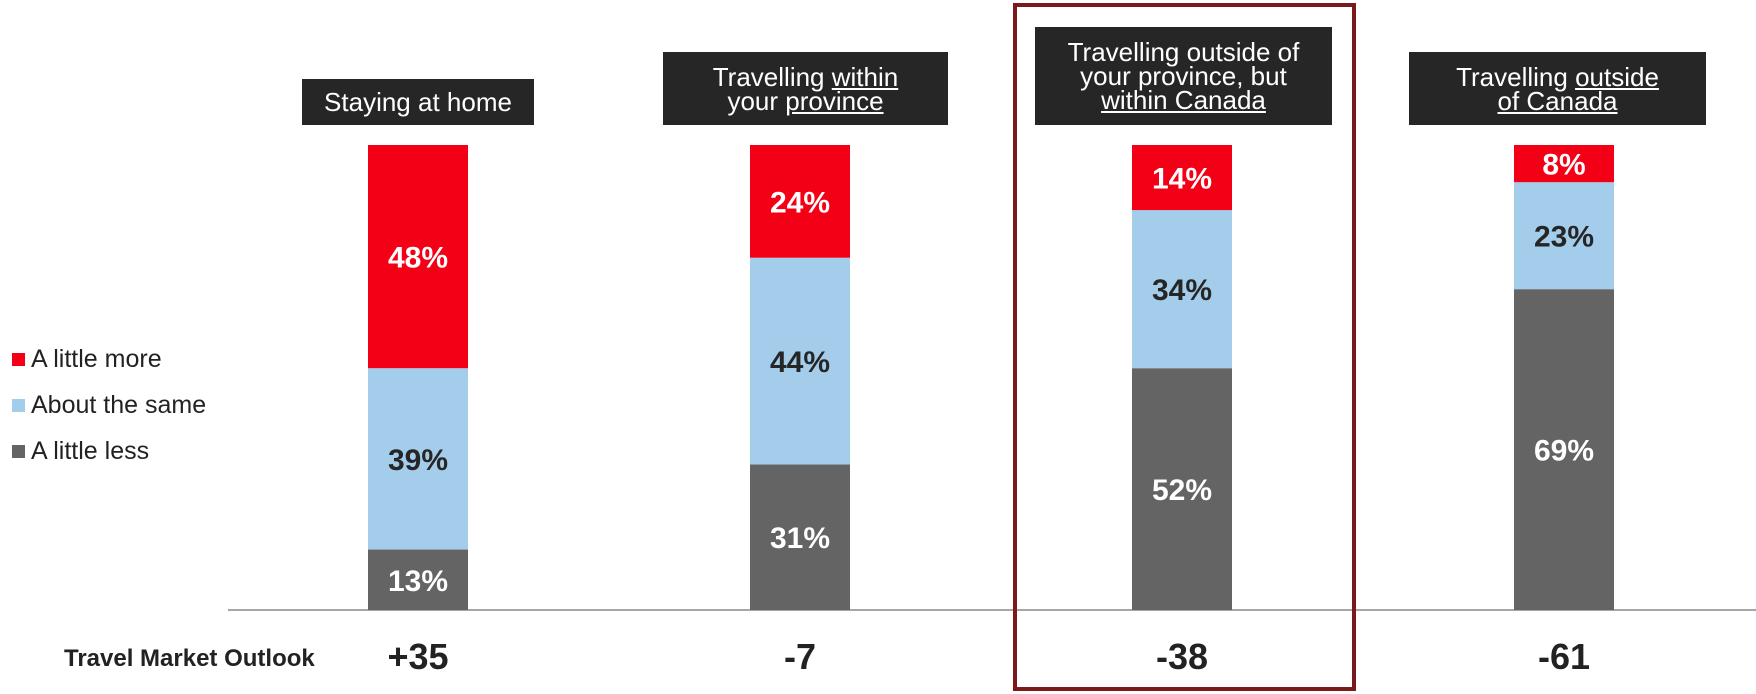 This screenshot has width=1756, height=694. I want to click on header-line: your province, but, so click(1183, 76).